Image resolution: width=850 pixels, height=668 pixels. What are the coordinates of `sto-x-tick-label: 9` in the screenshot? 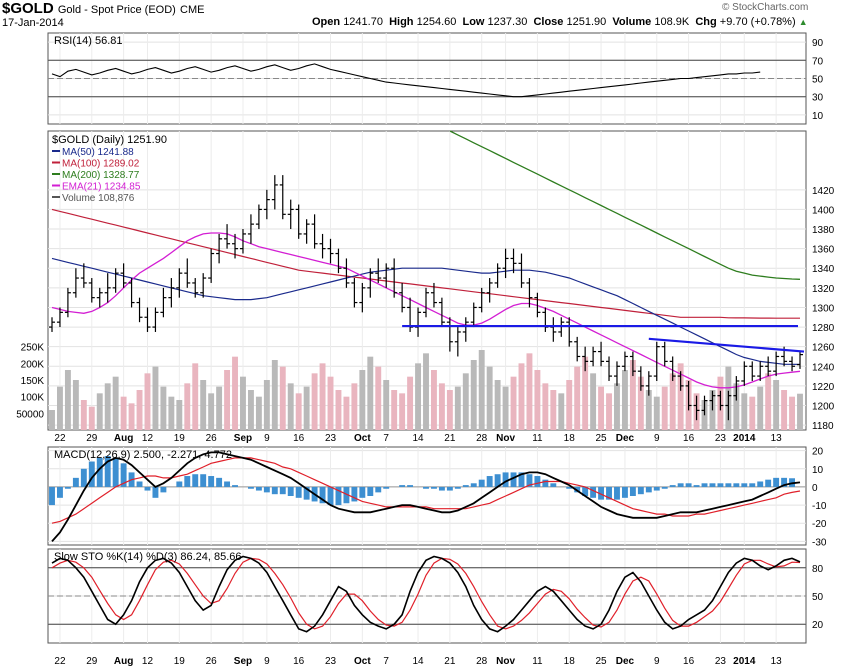 It's located at (657, 661).